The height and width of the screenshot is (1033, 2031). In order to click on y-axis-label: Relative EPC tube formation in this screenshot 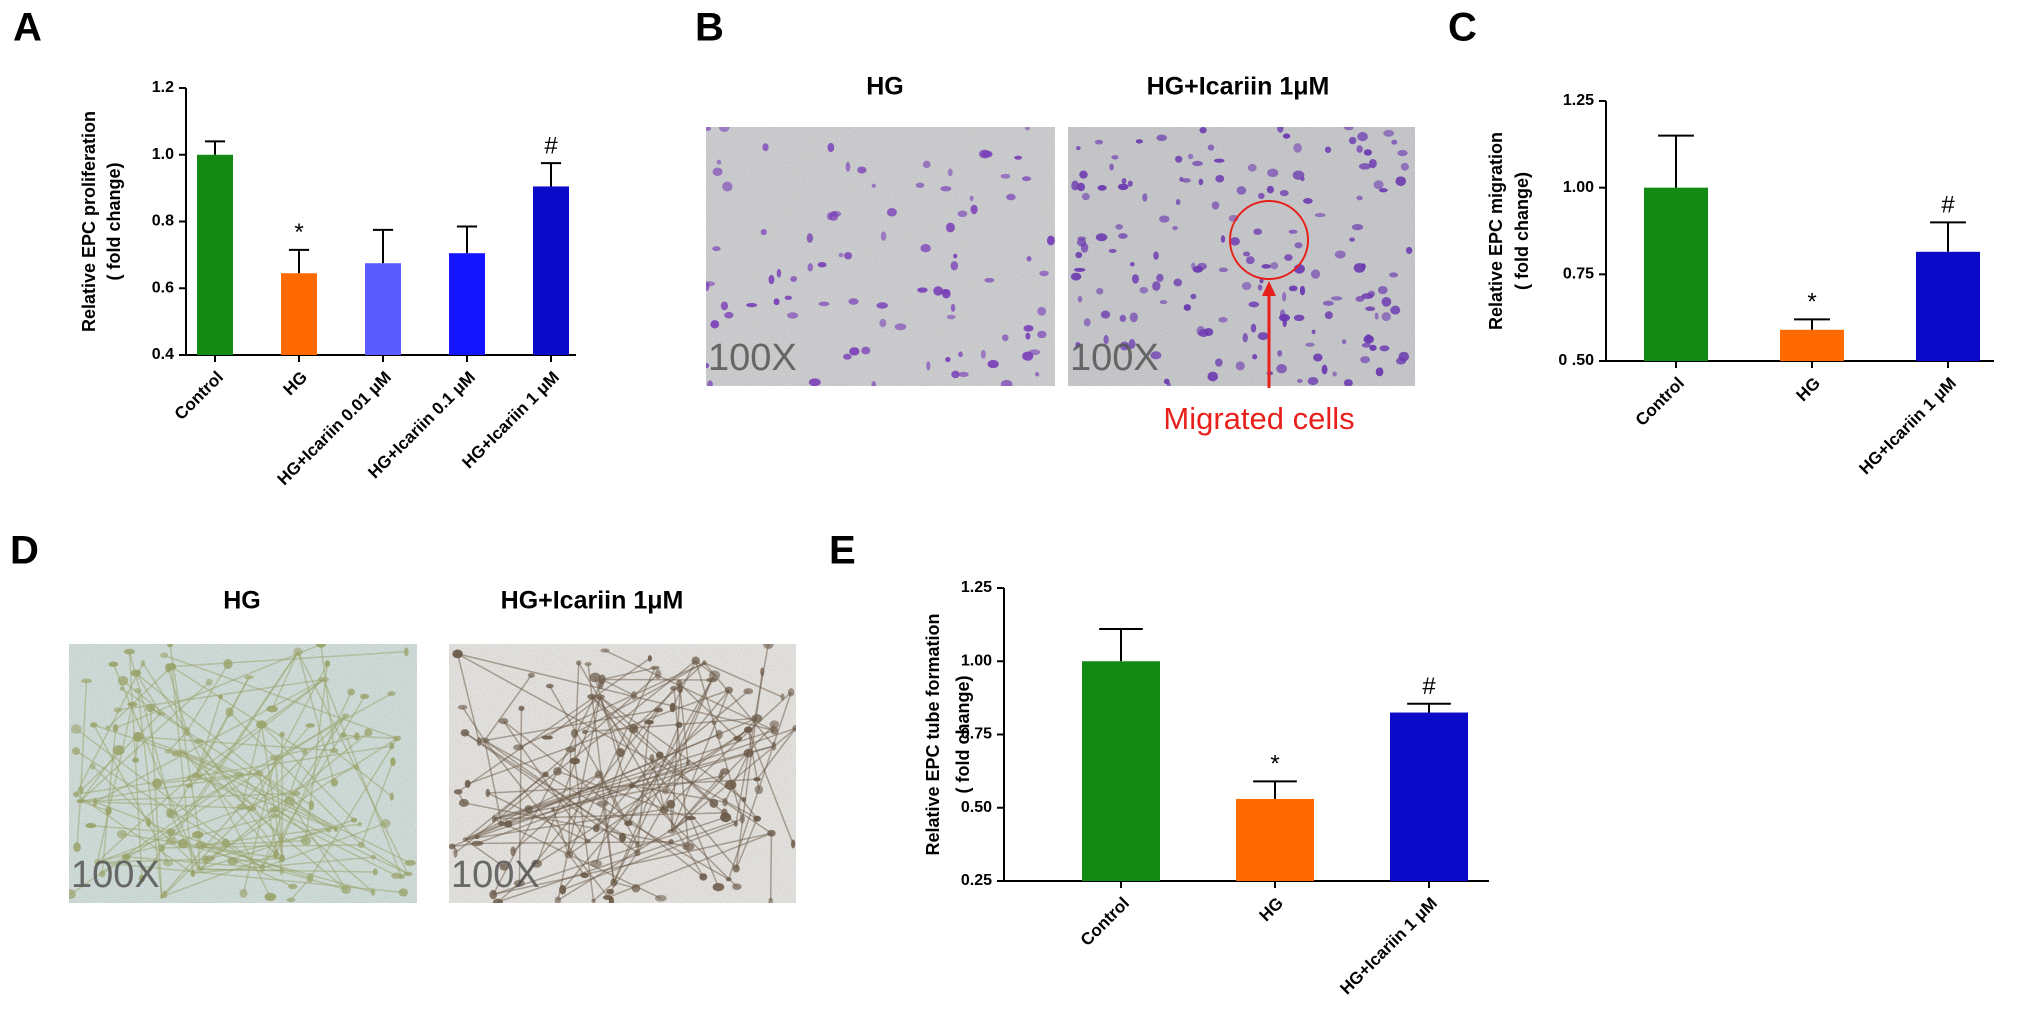, I will do `click(933, 734)`.